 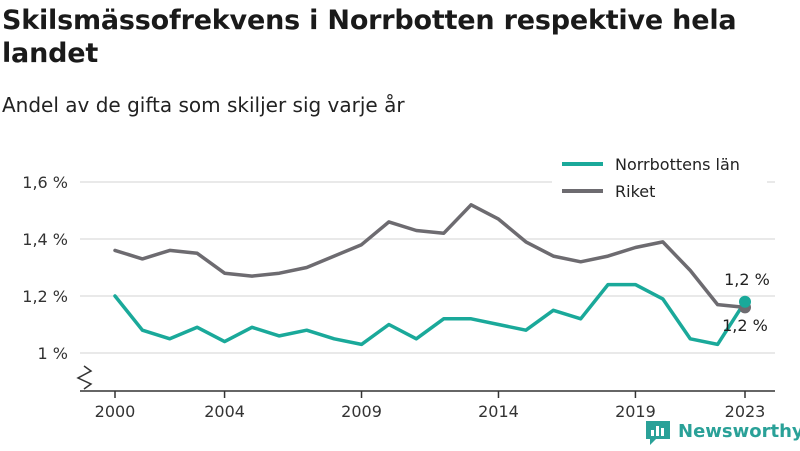 I want to click on y-tick-label: 1,4 %, so click(x=45, y=239).